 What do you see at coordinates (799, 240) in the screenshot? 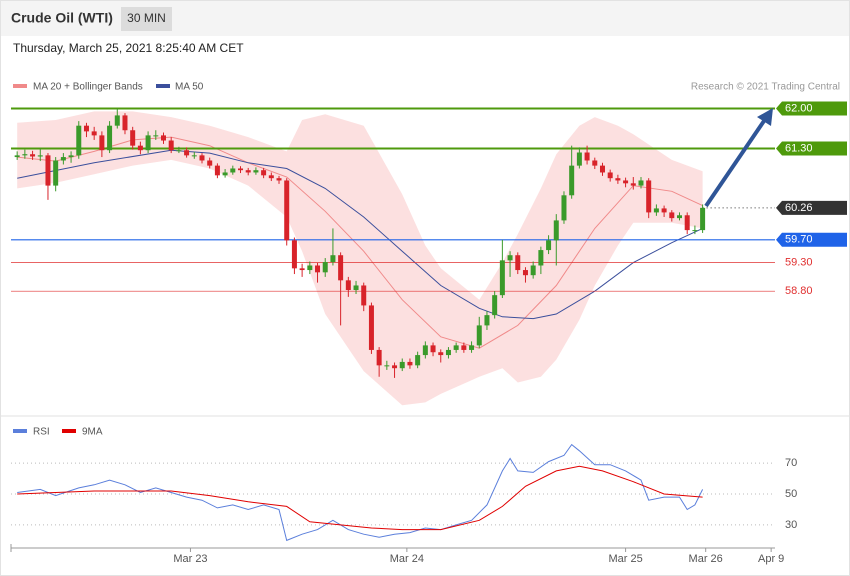
I see `level-label: 59.70` at bounding box center [799, 240].